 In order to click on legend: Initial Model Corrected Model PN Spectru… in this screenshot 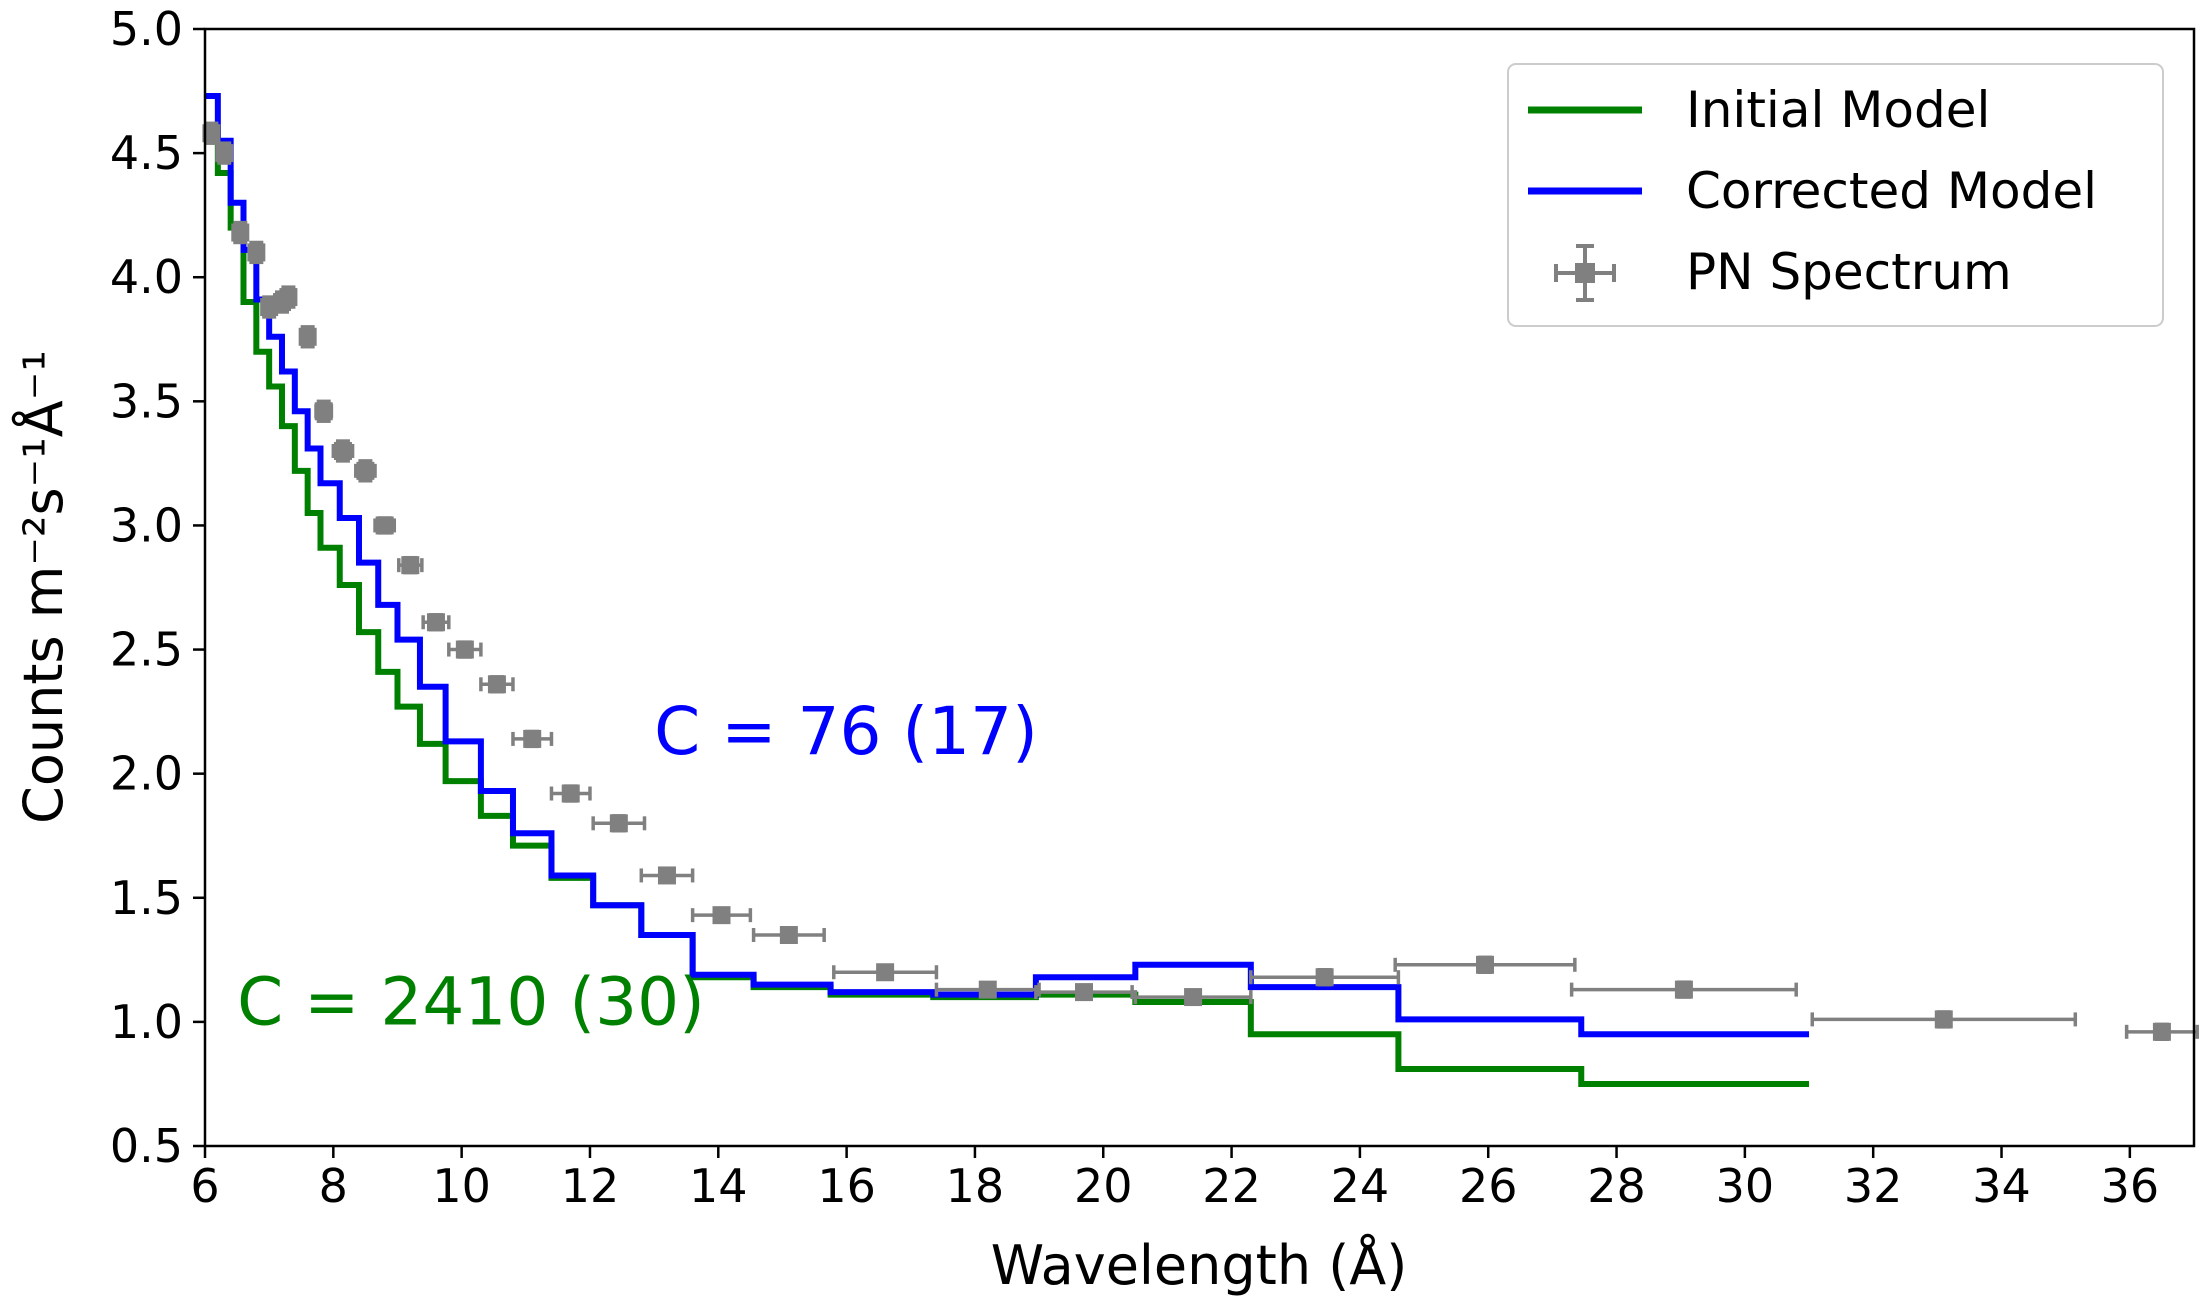, I will do `click(1835, 195)`.